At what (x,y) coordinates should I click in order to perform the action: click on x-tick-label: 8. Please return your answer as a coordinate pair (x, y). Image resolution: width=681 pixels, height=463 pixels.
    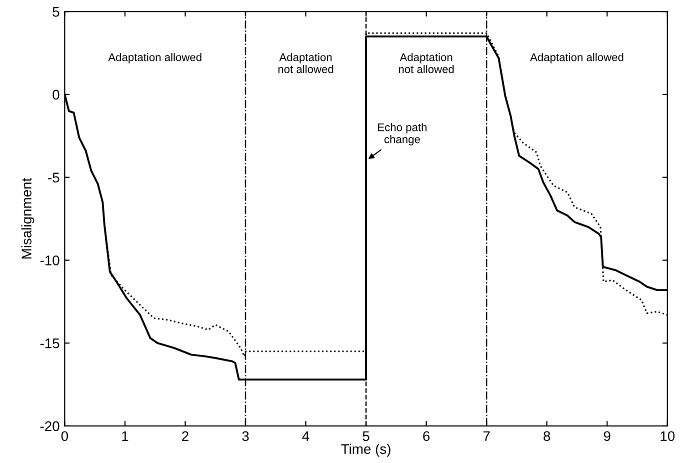
    Looking at the image, I should click on (547, 436).